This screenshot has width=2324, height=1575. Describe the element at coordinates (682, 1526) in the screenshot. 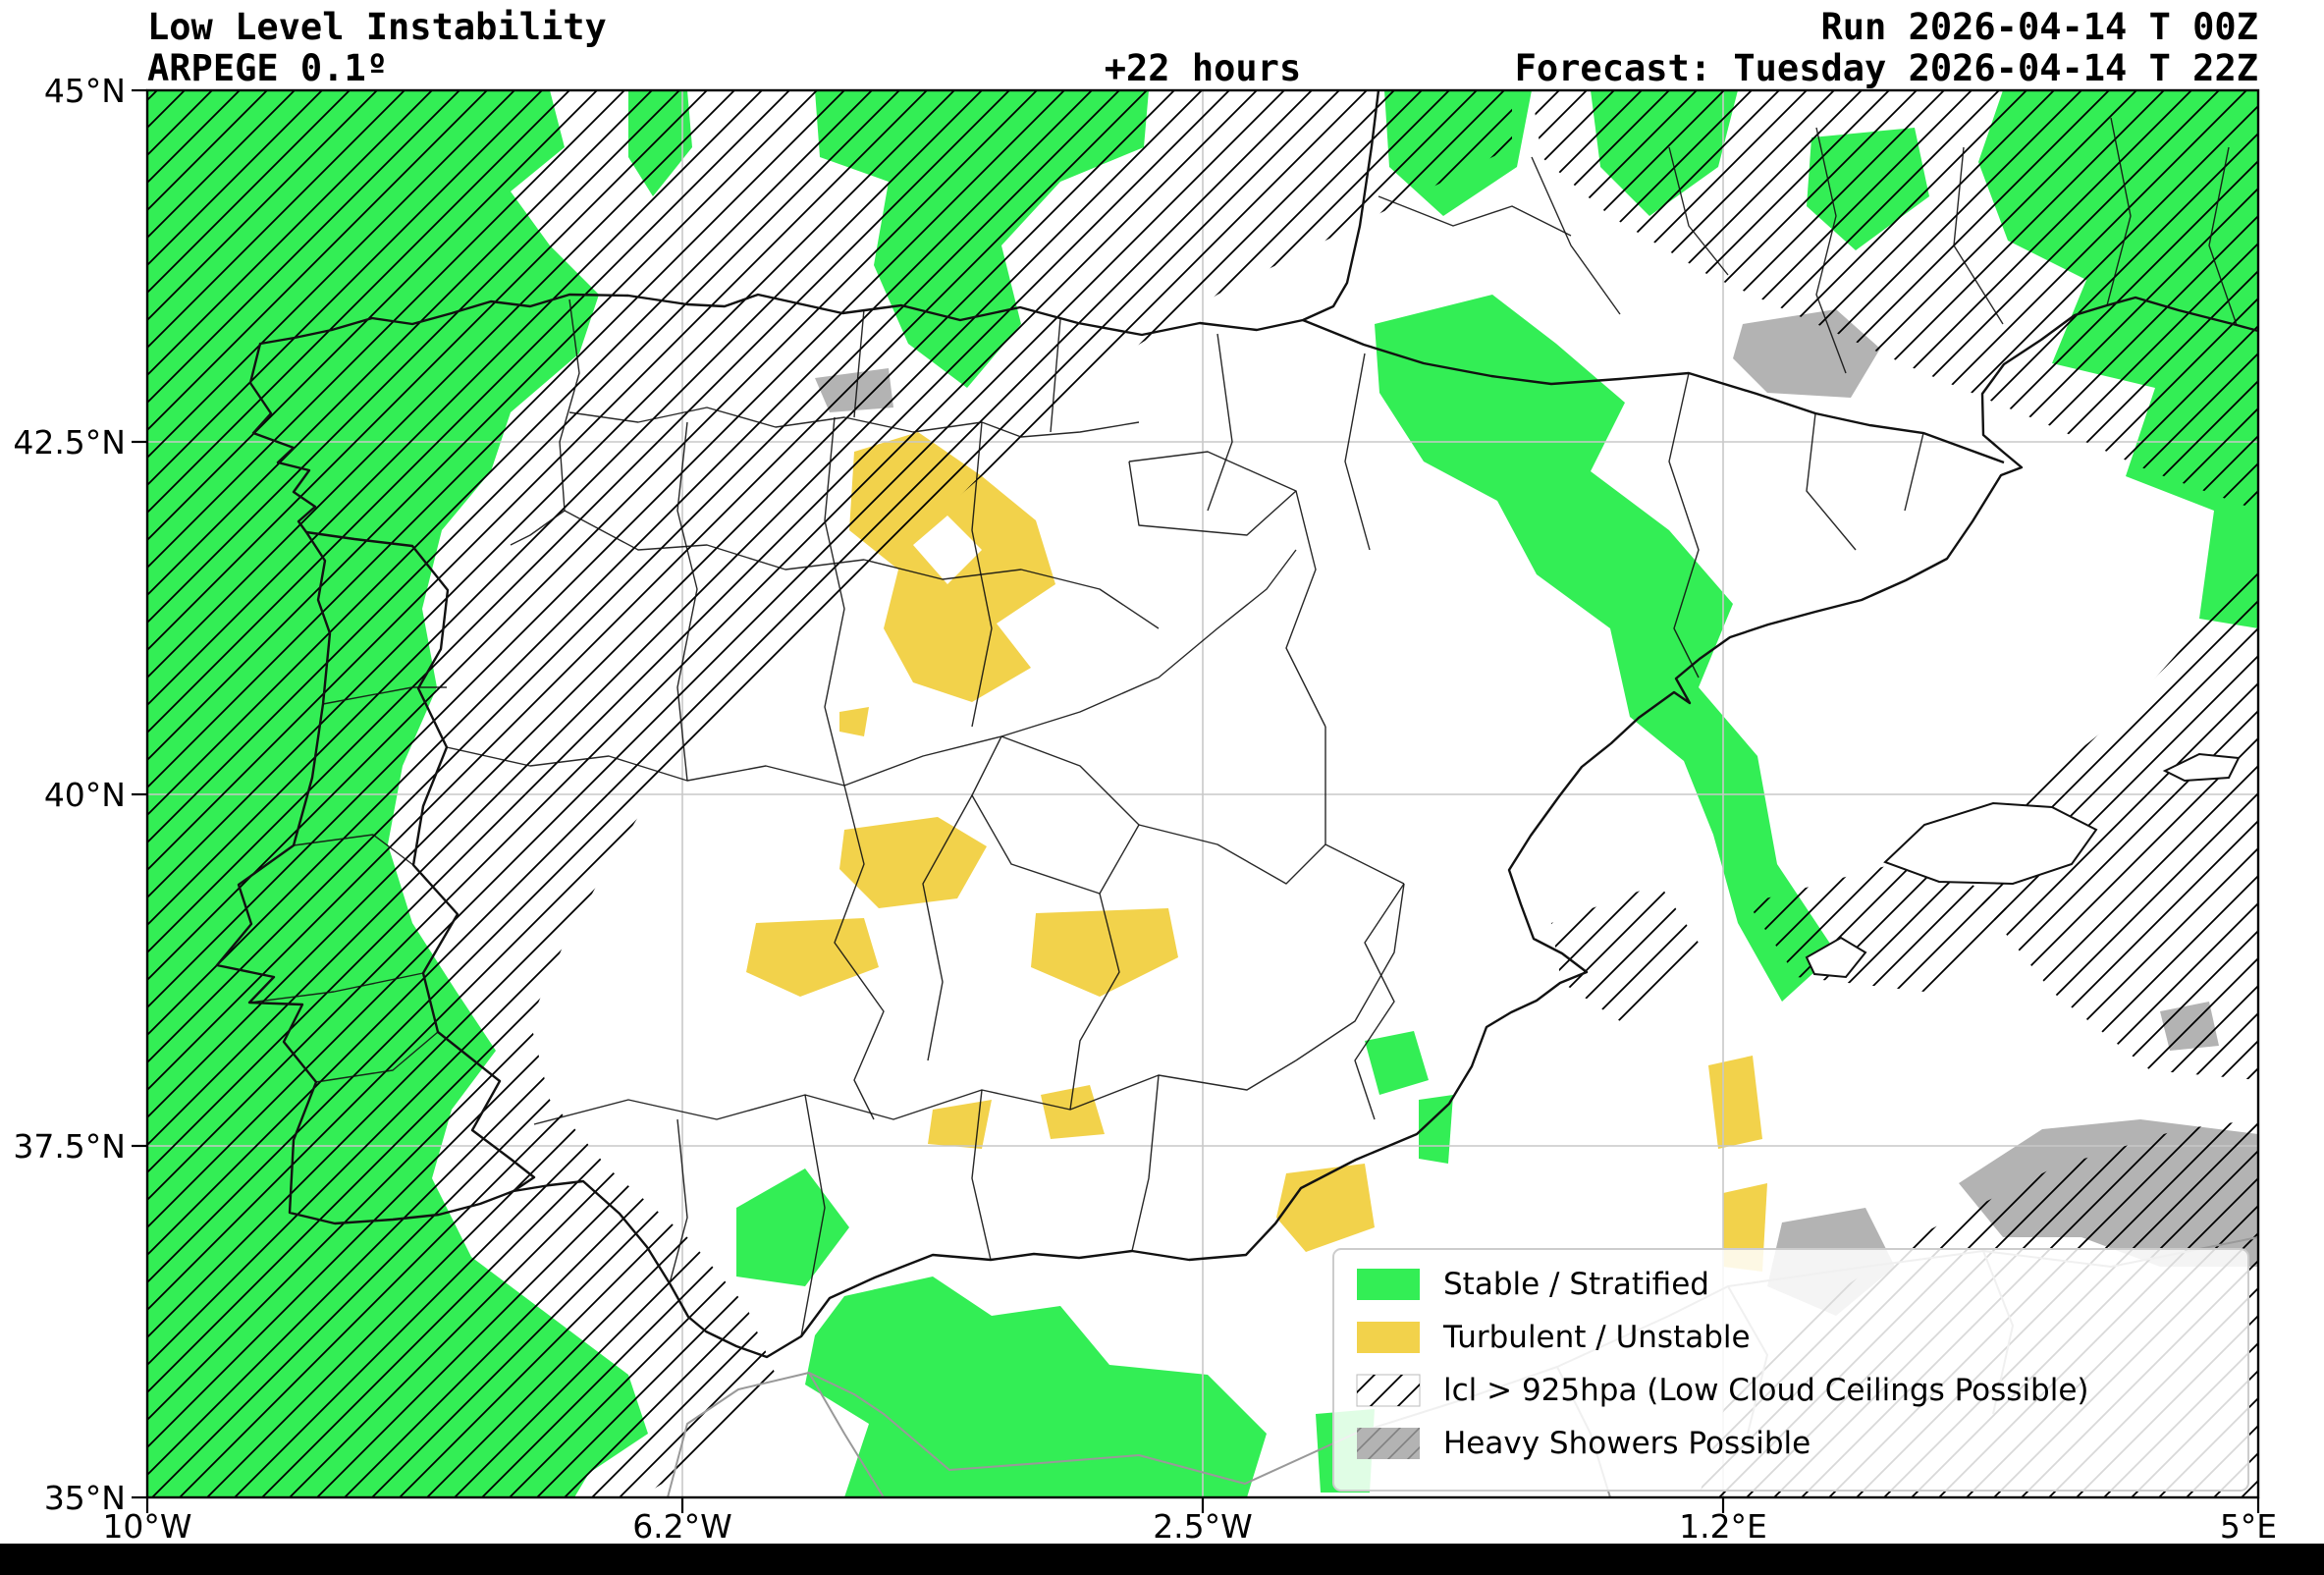

I see `x-tick-label: 6.2°W` at that location.